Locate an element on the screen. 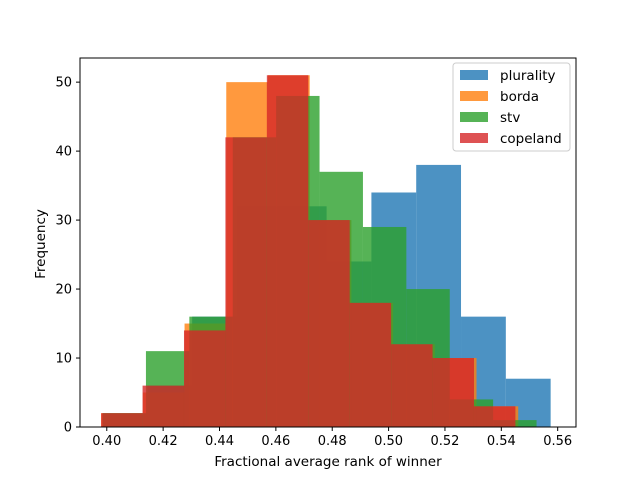  y-tick-label: 20 is located at coordinates (63, 290).